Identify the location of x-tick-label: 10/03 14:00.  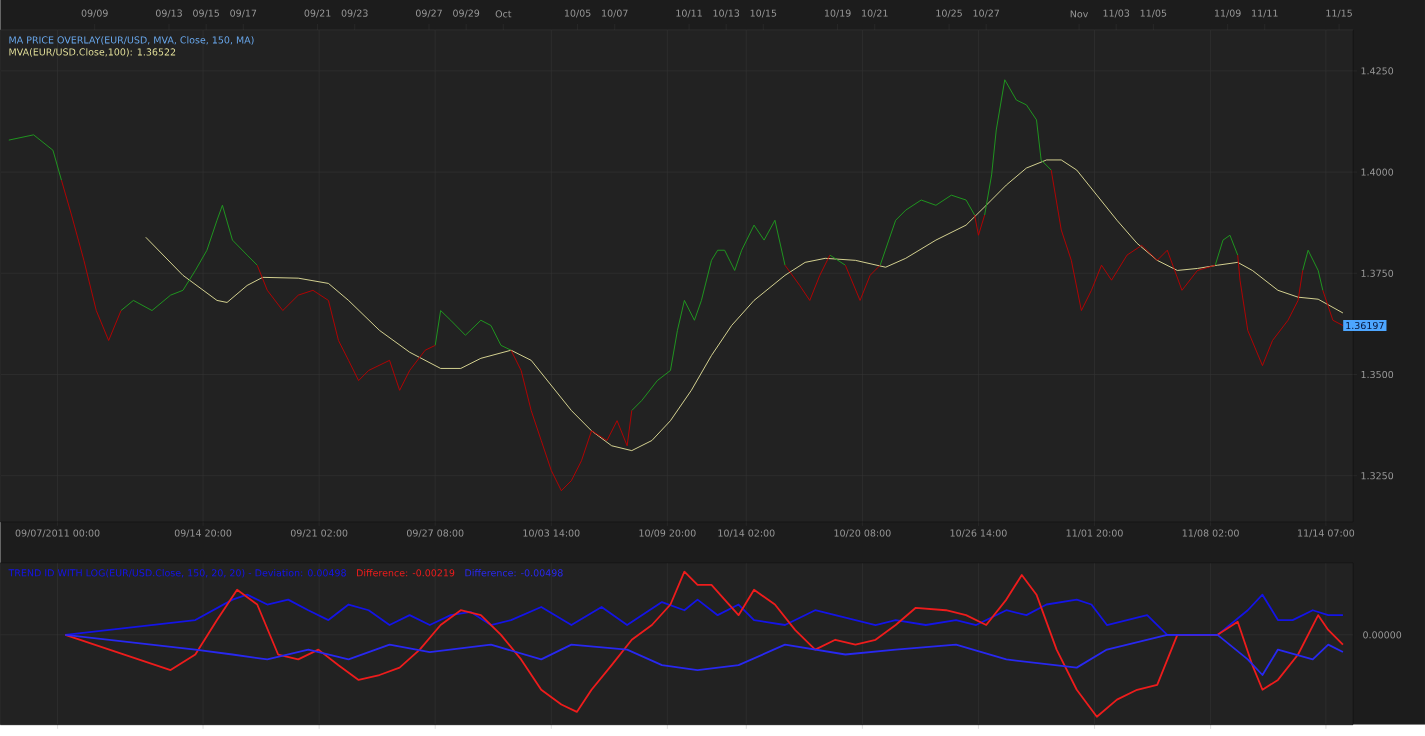
(551, 533).